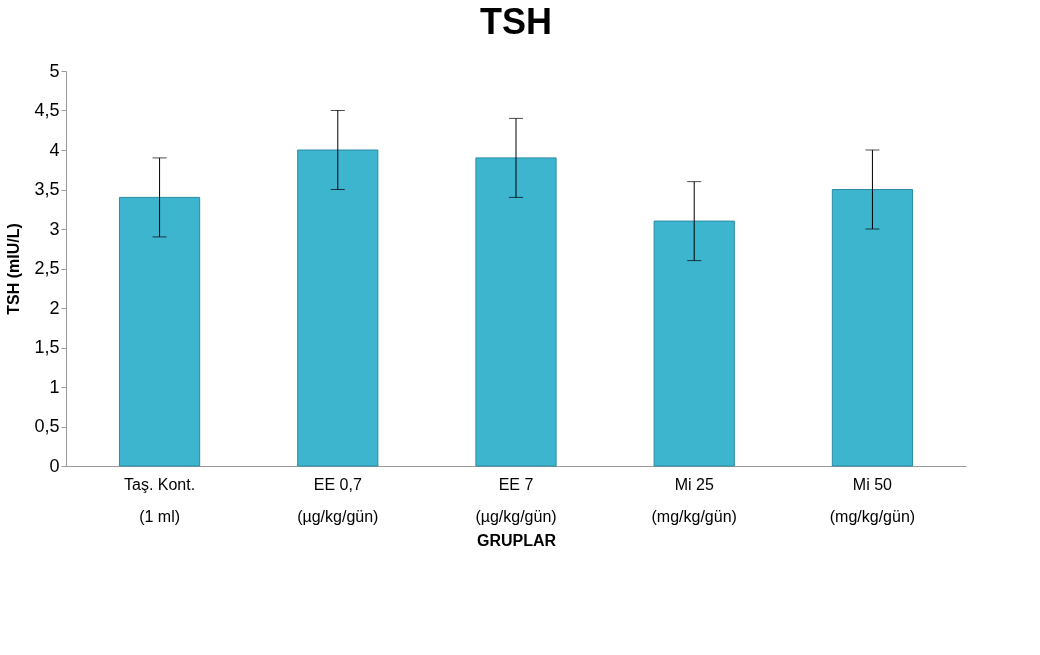  What do you see at coordinates (872, 500) in the screenshot?
I see `x-tick-label: Mi 50 (mg/kg/gün)` at bounding box center [872, 500].